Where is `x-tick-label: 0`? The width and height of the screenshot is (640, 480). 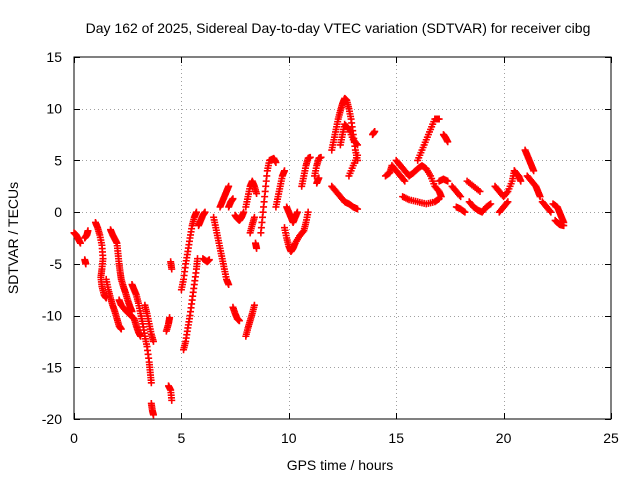 x-tick-label: 0 is located at coordinates (74, 438).